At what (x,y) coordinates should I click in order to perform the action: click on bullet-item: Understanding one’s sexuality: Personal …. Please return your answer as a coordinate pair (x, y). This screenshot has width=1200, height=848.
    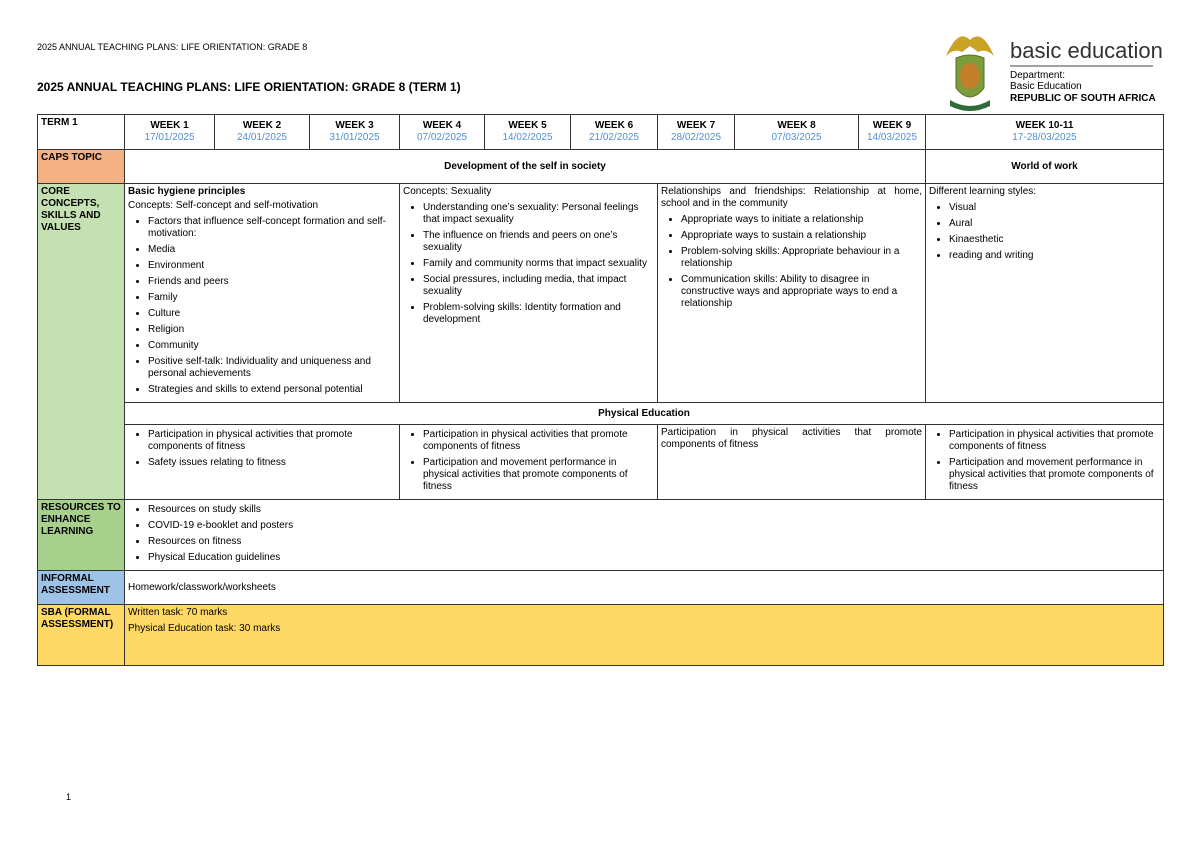
    Looking at the image, I should click on (538, 214).